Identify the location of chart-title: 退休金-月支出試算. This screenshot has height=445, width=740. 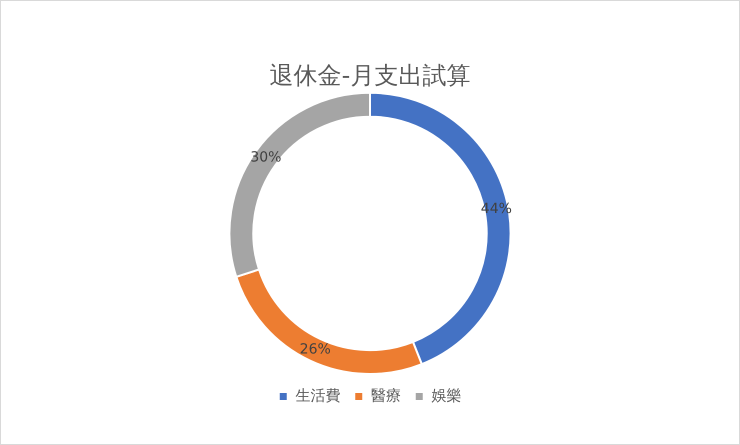
(370, 76).